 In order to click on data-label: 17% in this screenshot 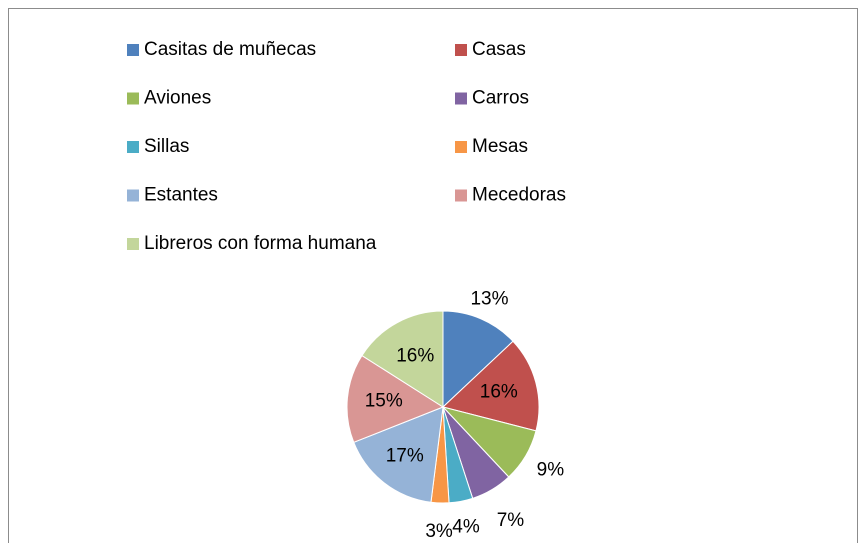, I will do `click(405, 455)`.